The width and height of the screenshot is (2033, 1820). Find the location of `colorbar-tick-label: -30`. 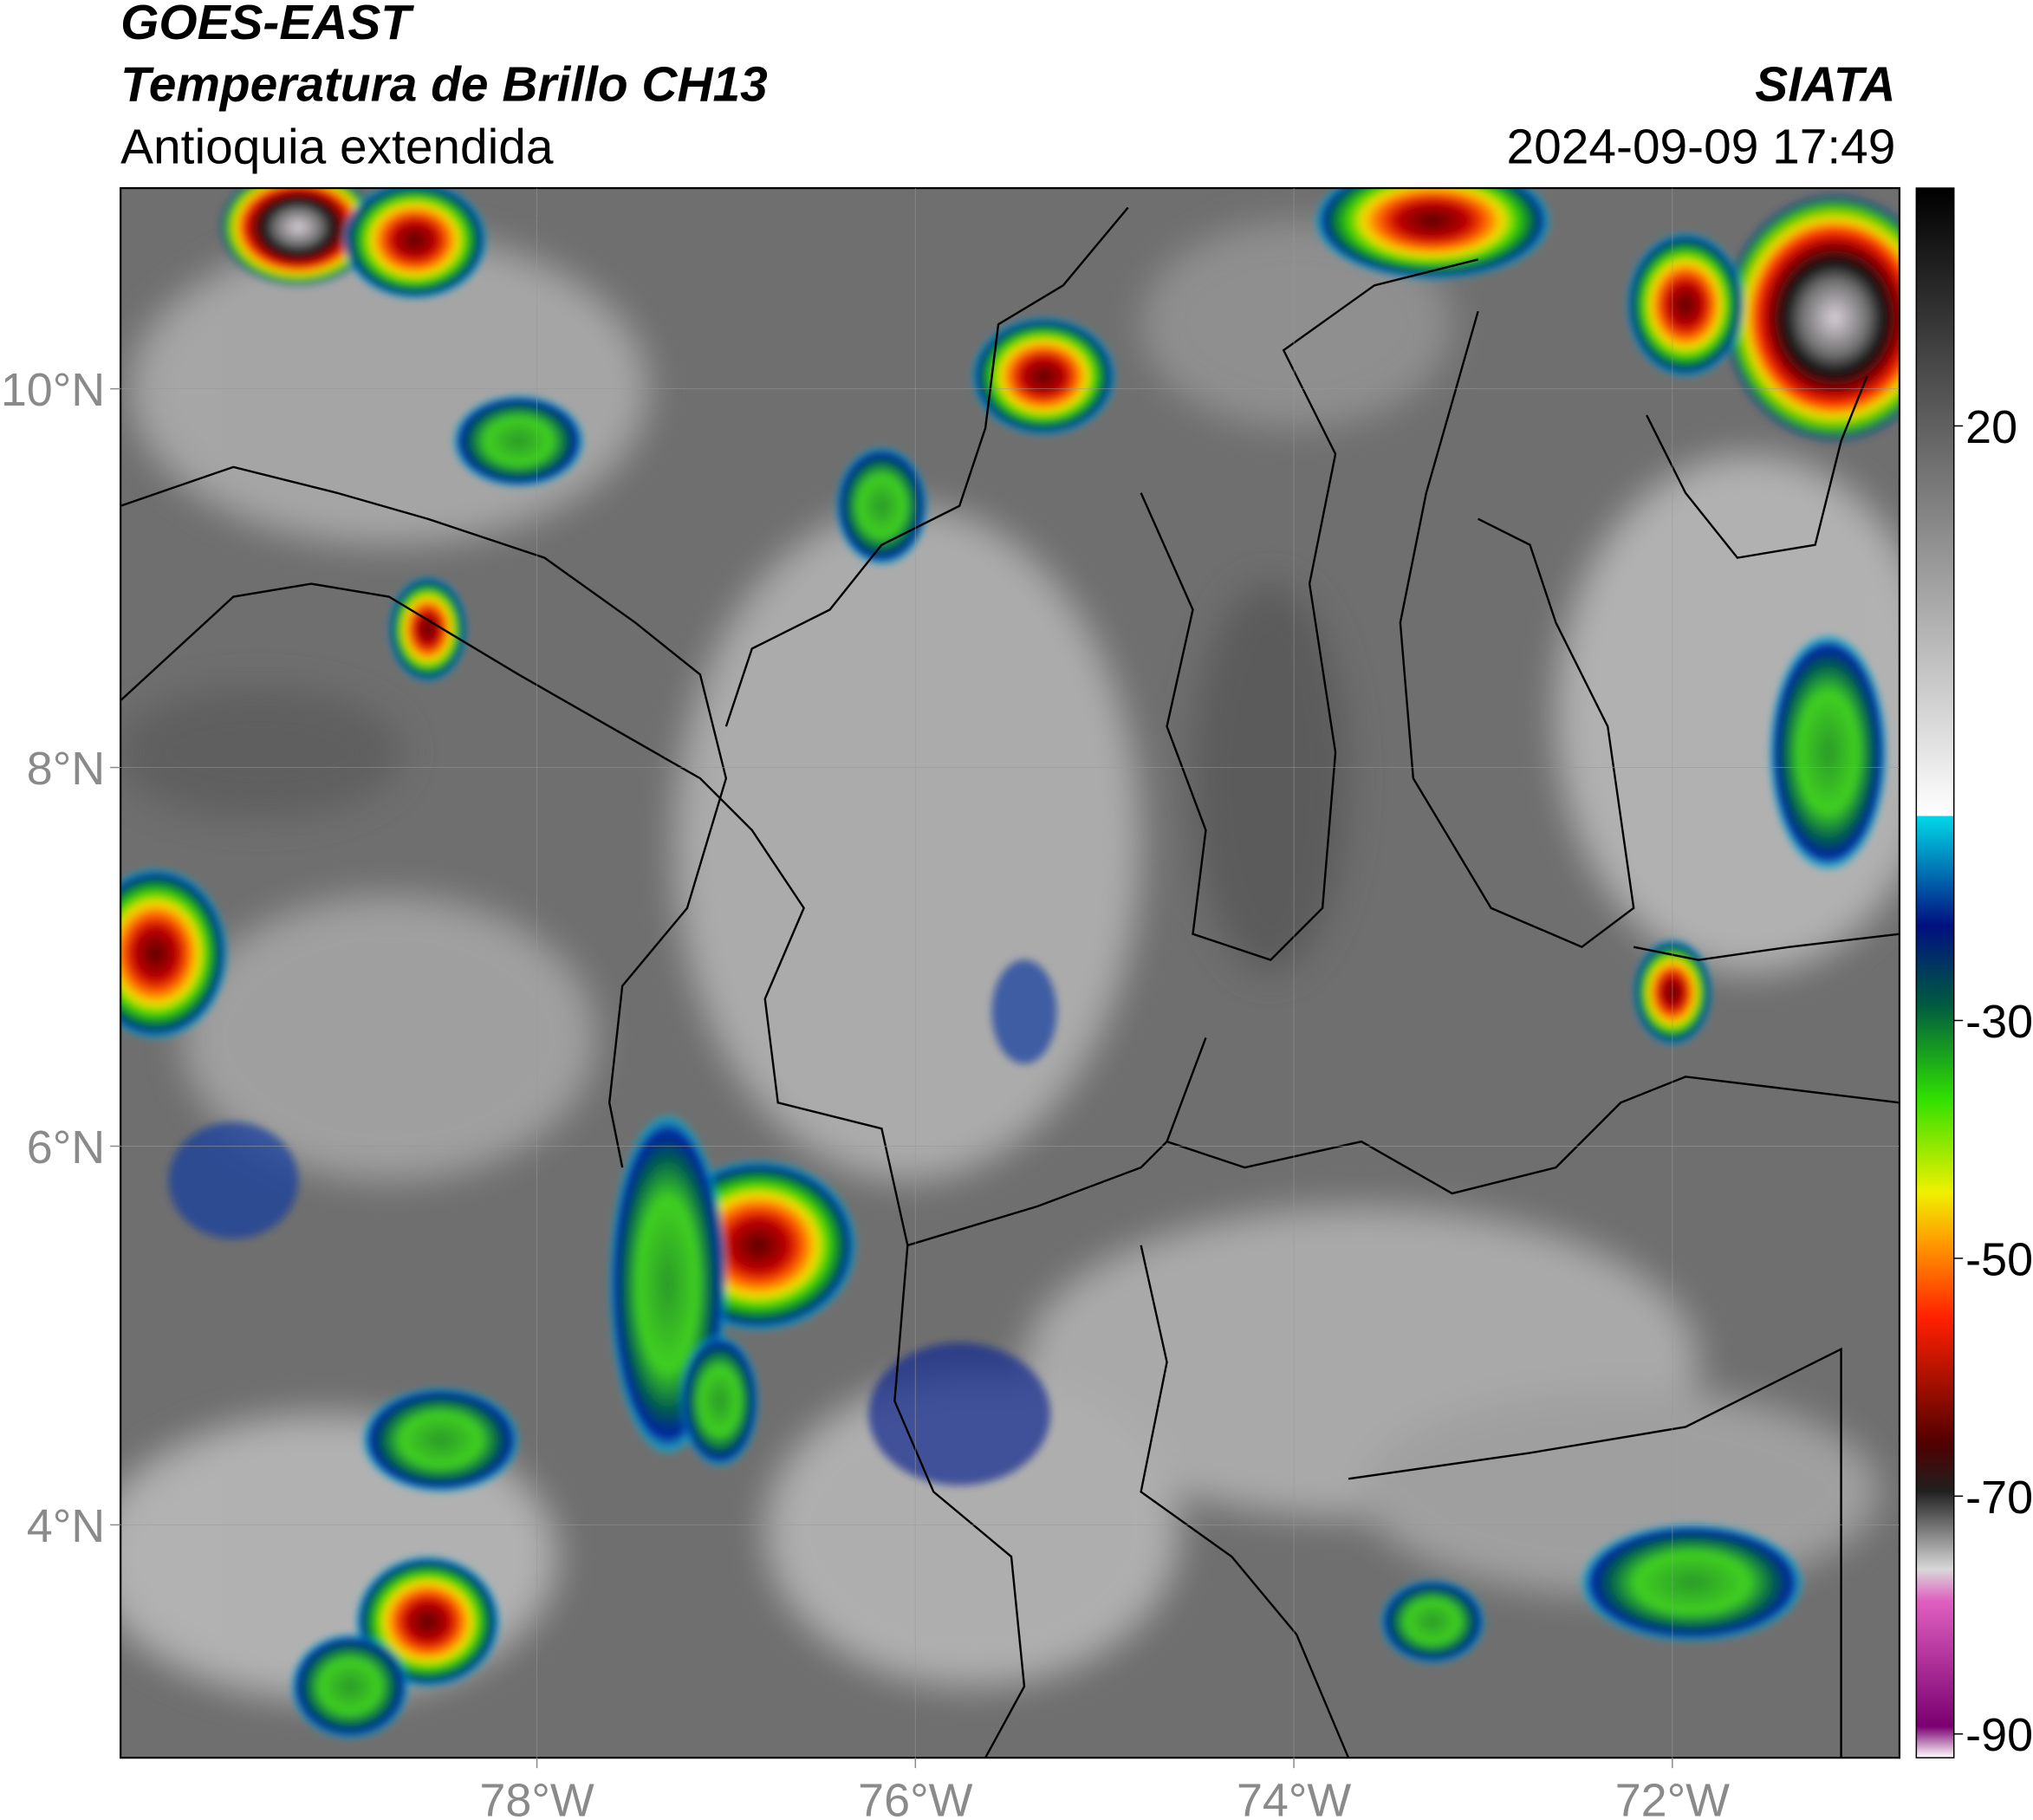

colorbar-tick-label: -30 is located at coordinates (1999, 1022).